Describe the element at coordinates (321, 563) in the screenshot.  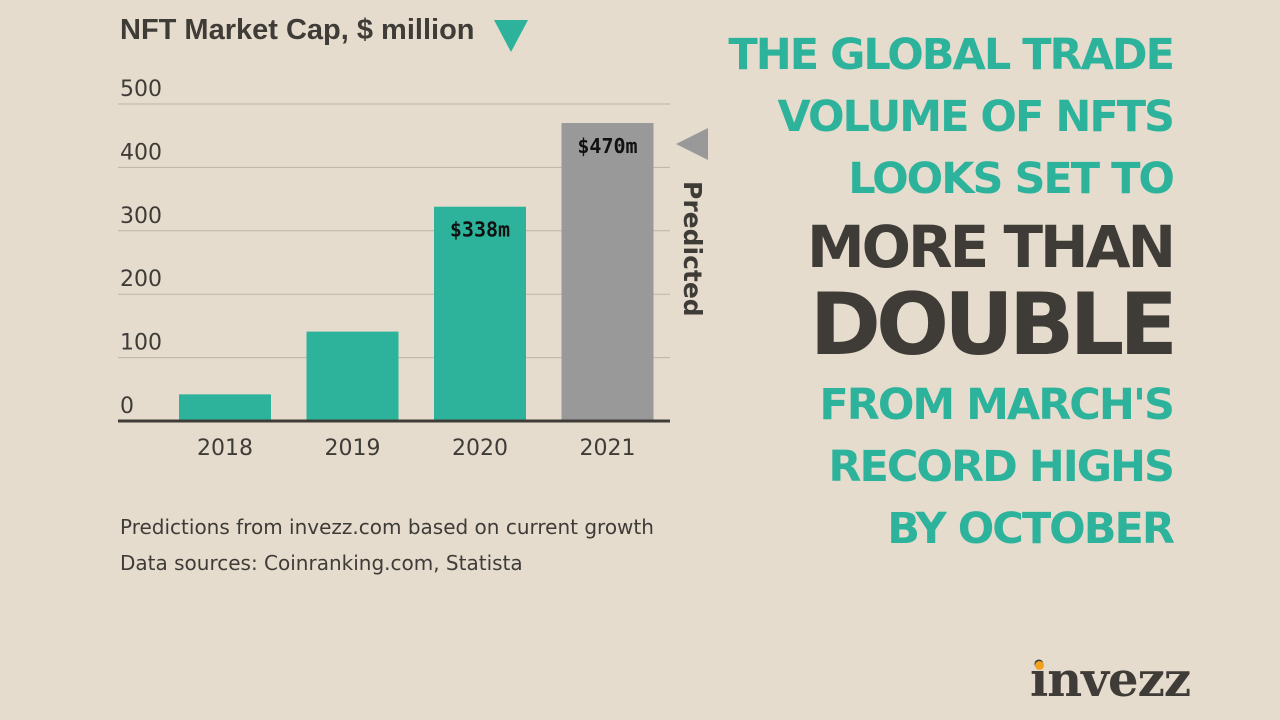
I see `footnote-sources: Data sources: Coinranking.com, Statista` at that location.